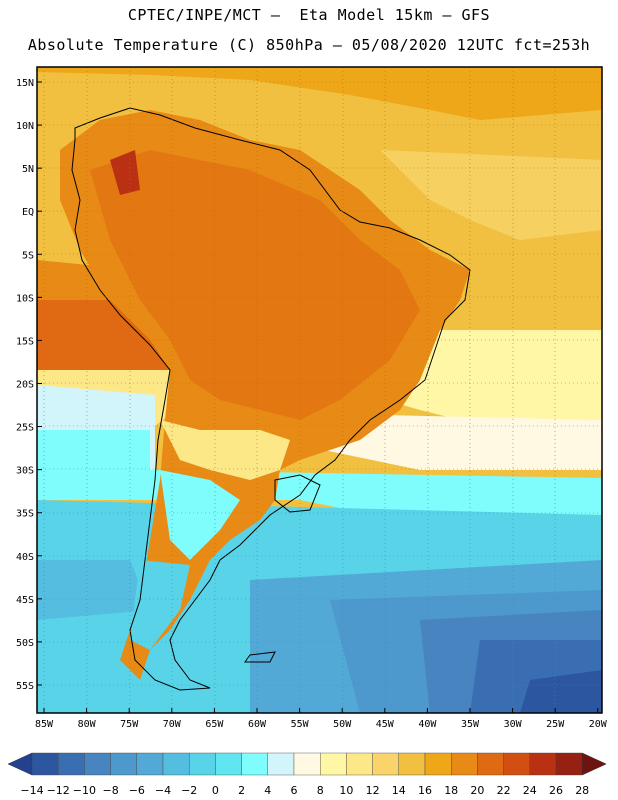 This screenshot has height=800, width=618. I want to click on colorbar-label: −14, so click(31, 790).